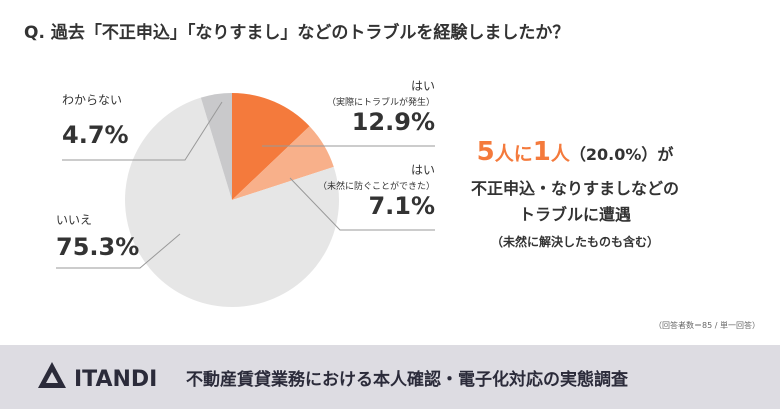 The width and height of the screenshot is (780, 409). I want to click on category-sublabel: （未然に防ぐことができた）, so click(376, 186).